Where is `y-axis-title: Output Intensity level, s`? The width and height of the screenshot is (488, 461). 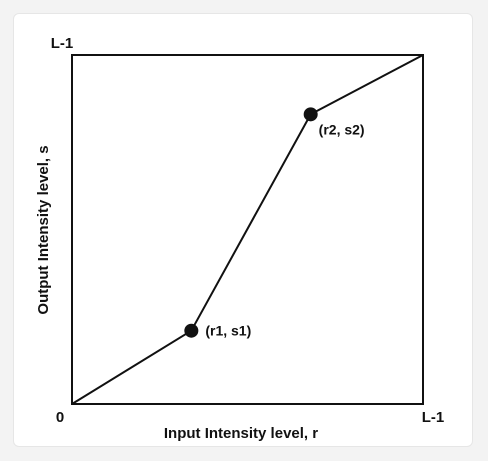 y-axis-title: Output Intensity level, s is located at coordinates (43, 229).